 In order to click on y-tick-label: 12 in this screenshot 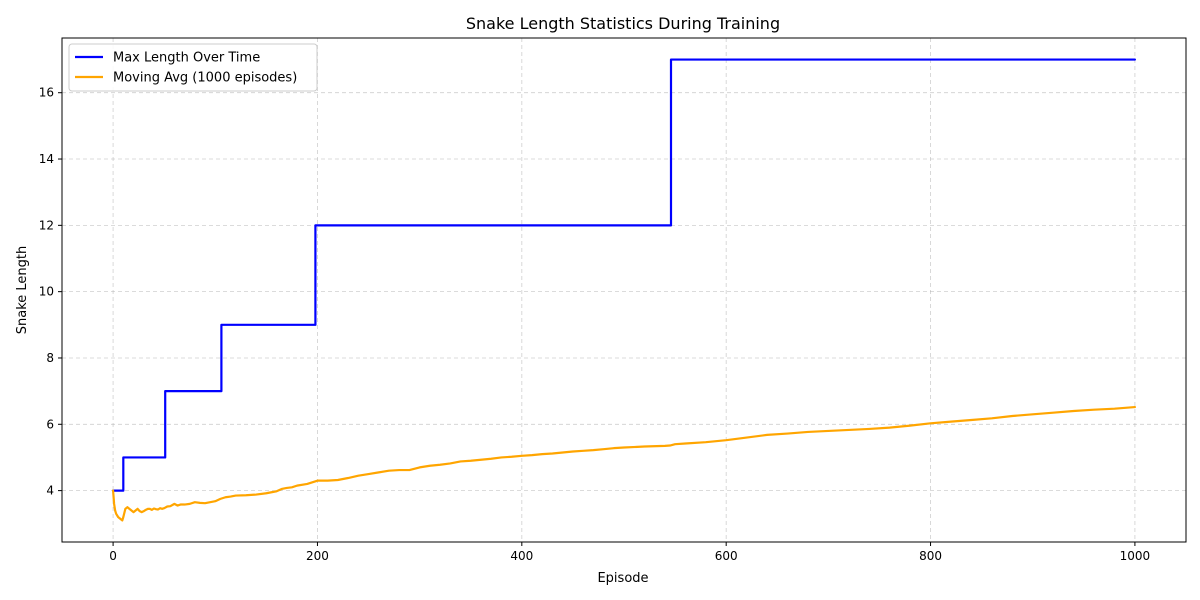, I will do `click(46, 225)`.